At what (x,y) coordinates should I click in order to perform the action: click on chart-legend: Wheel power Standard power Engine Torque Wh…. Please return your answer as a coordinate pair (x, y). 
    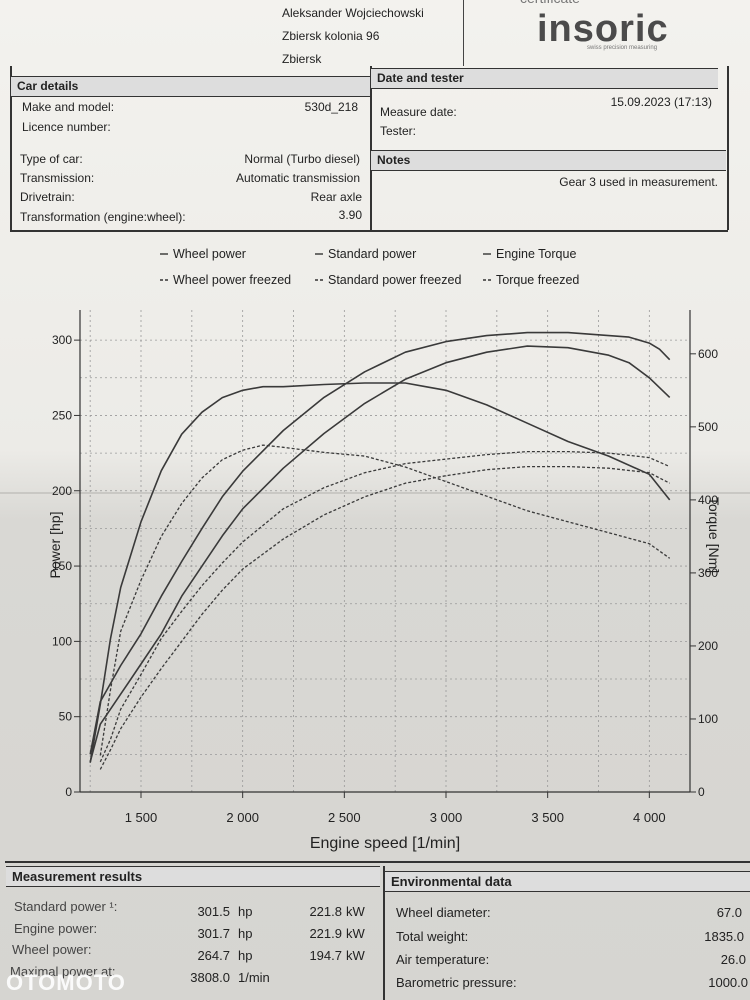
    Looking at the image, I should click on (369, 267).